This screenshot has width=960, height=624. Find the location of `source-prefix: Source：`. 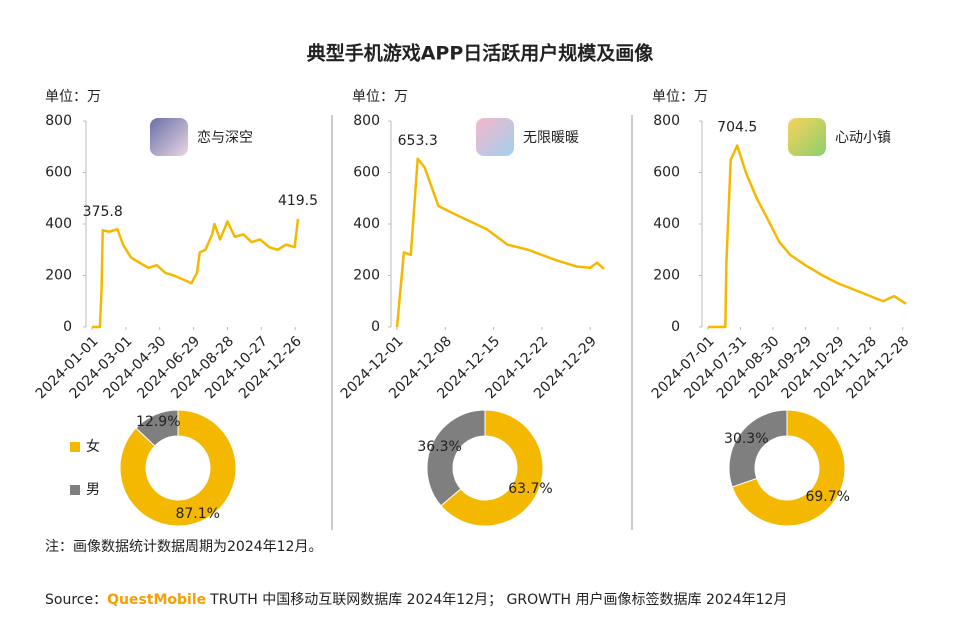

source-prefix: Source： is located at coordinates (76, 600).